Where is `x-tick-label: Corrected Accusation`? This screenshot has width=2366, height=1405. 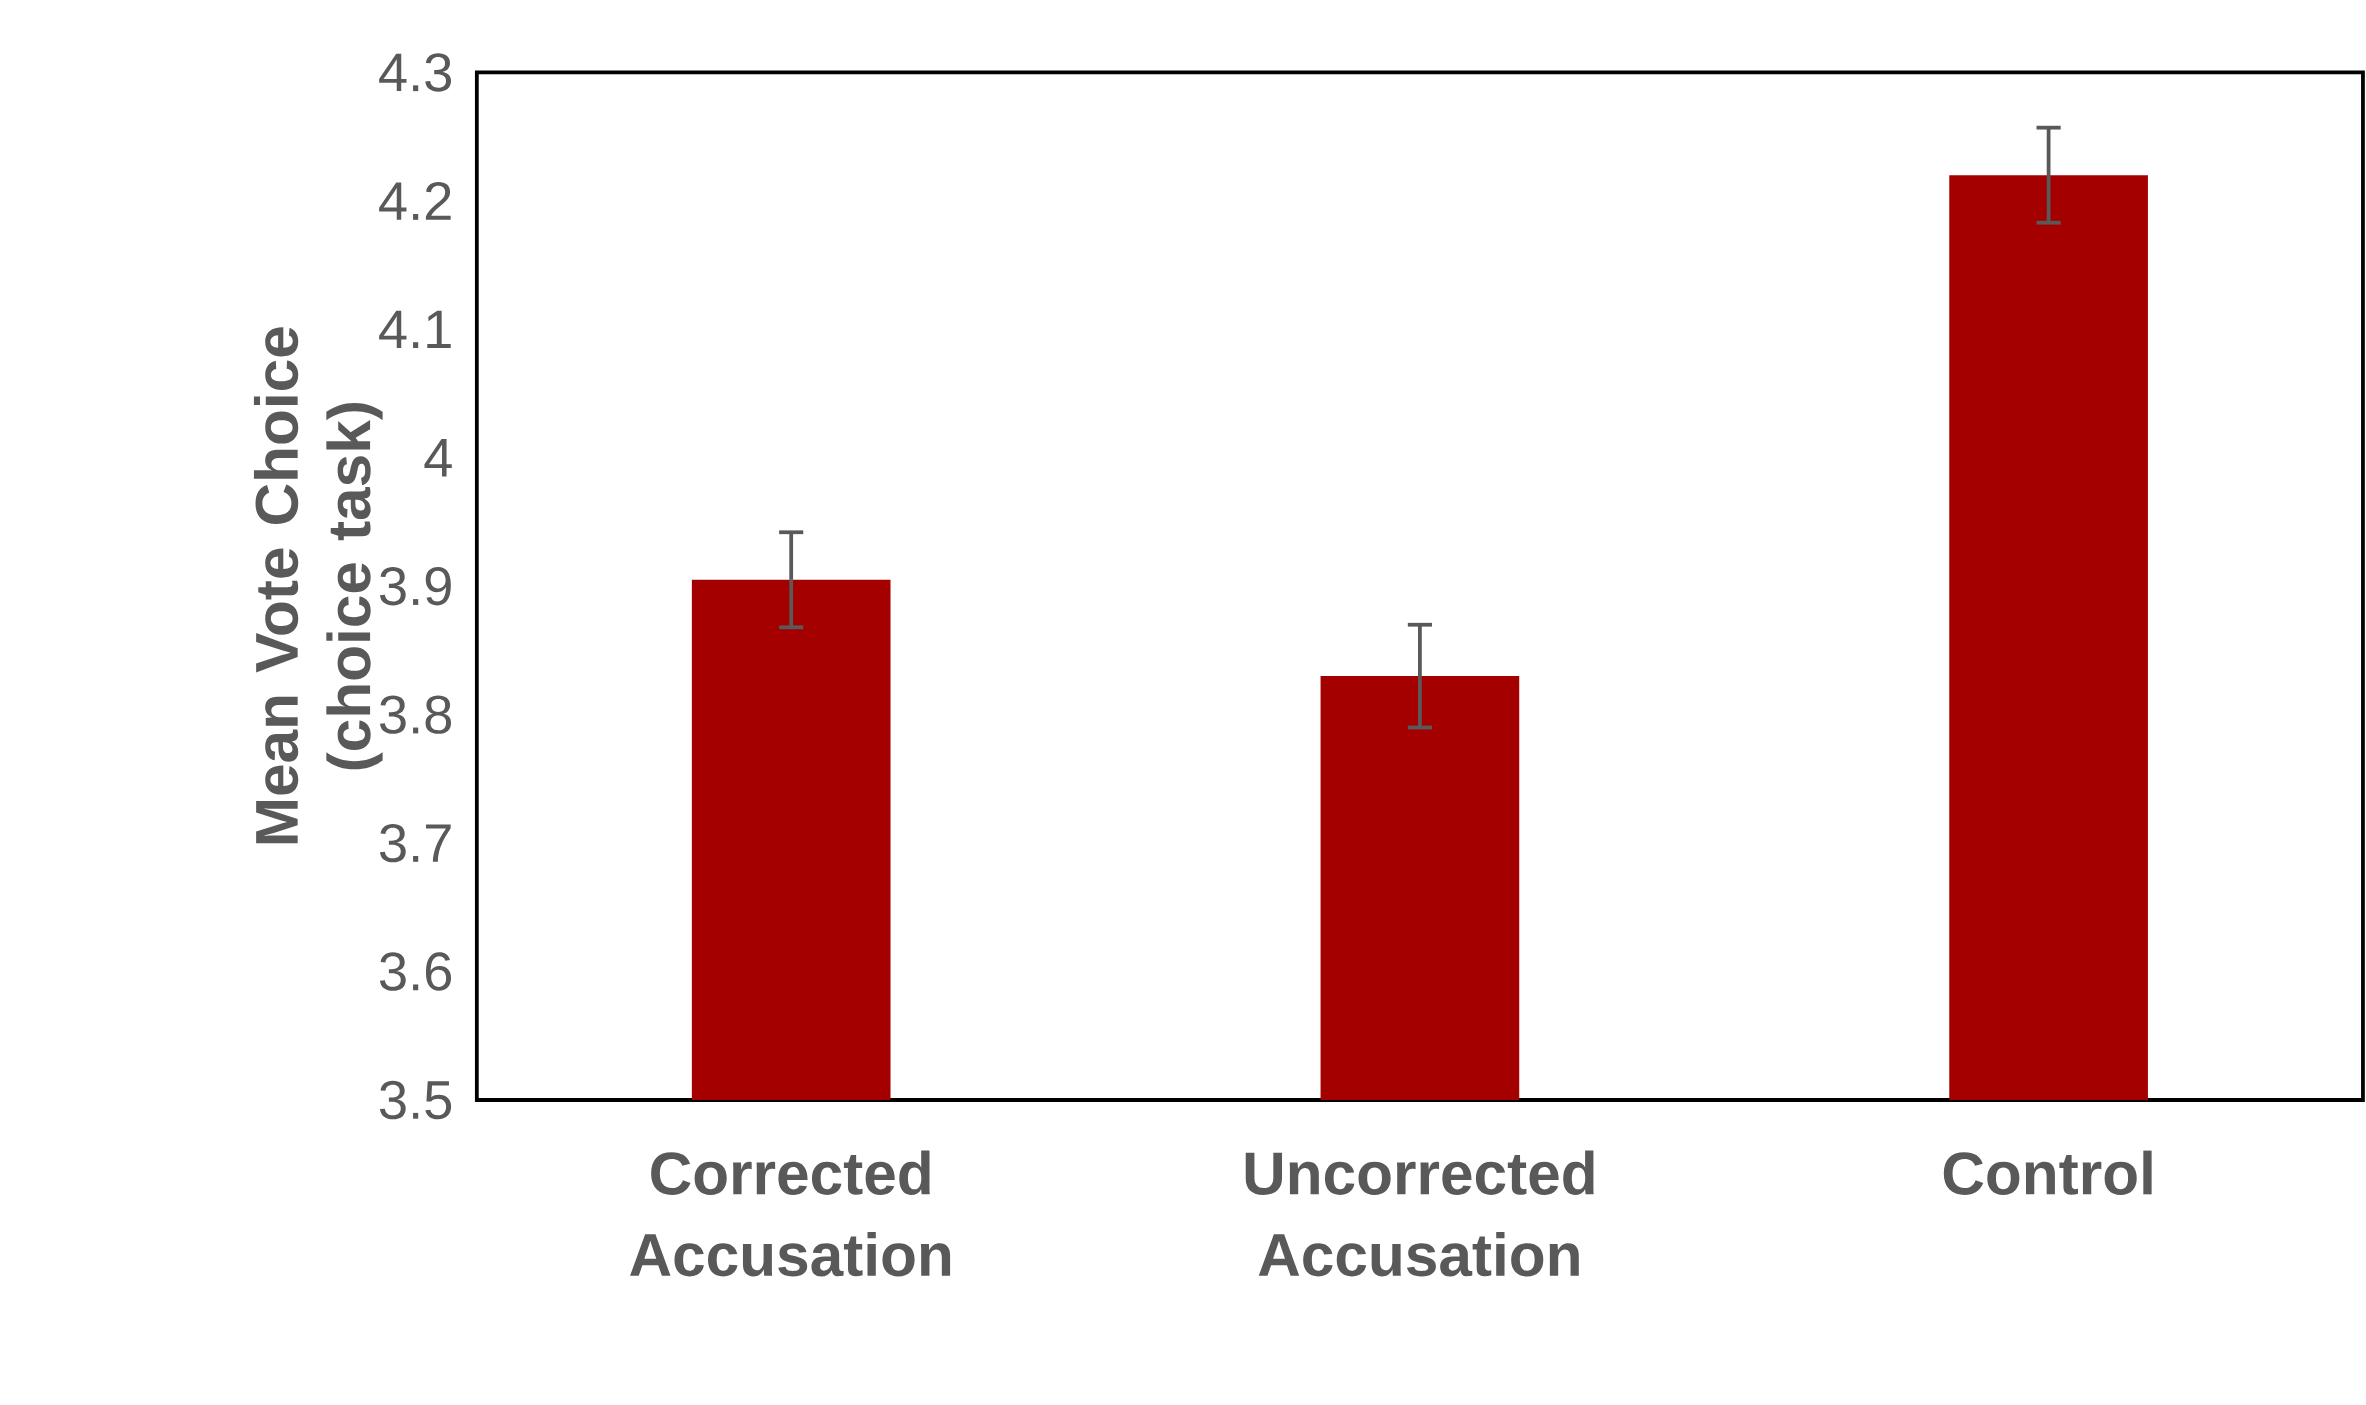
x-tick-label: Corrected Accusation is located at coordinates (790, 1213).